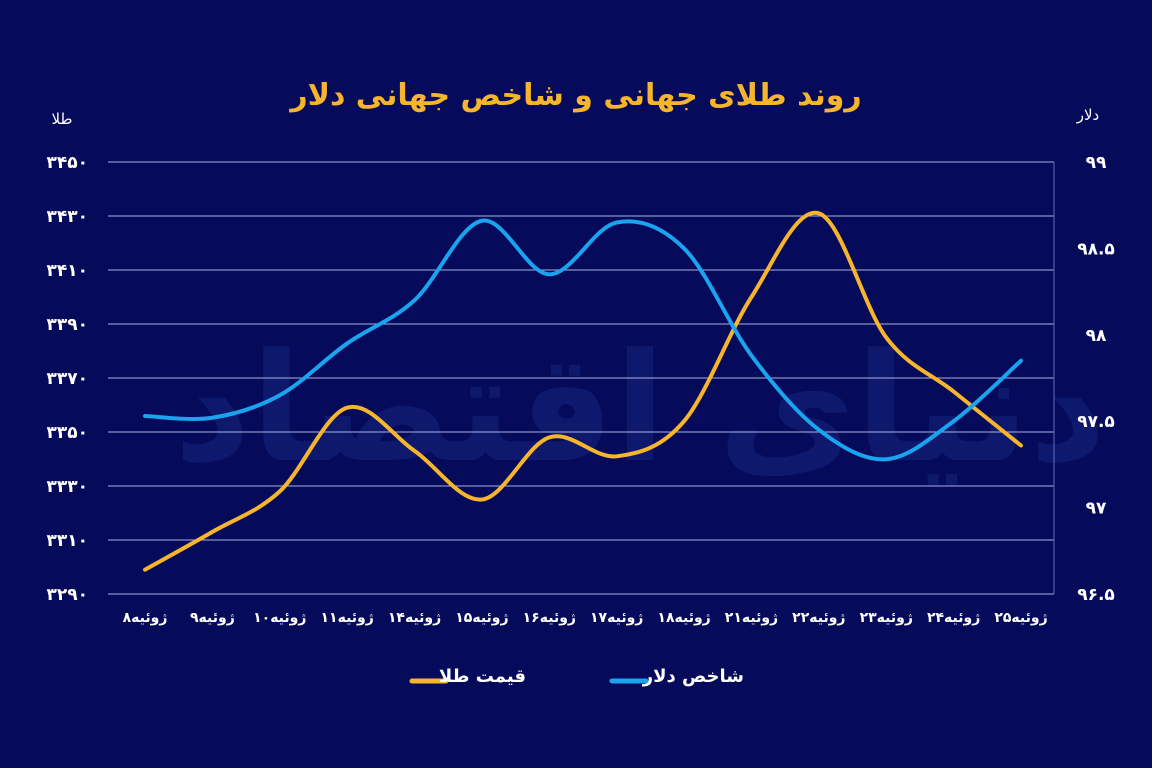 The width and height of the screenshot is (1152, 768). Describe the element at coordinates (549, 618) in the screenshot. I see `x-tick-label: ۱۶ژوئیه` at that location.